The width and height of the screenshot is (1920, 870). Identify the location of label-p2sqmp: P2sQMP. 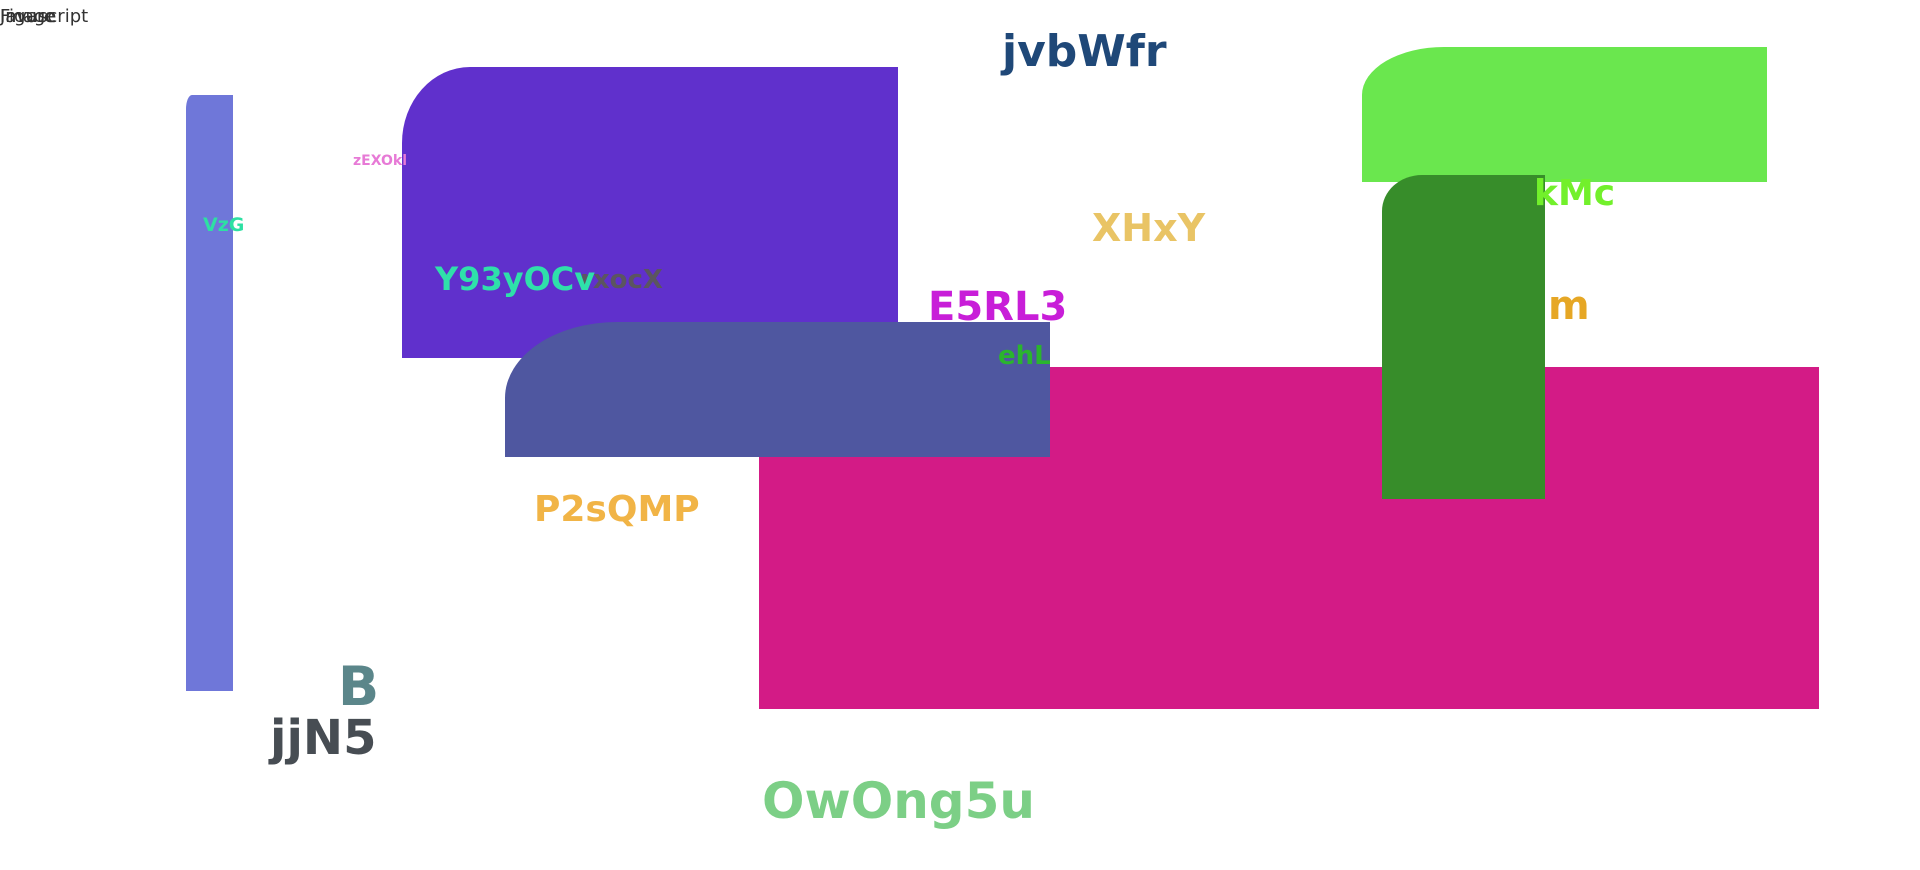
(617, 509).